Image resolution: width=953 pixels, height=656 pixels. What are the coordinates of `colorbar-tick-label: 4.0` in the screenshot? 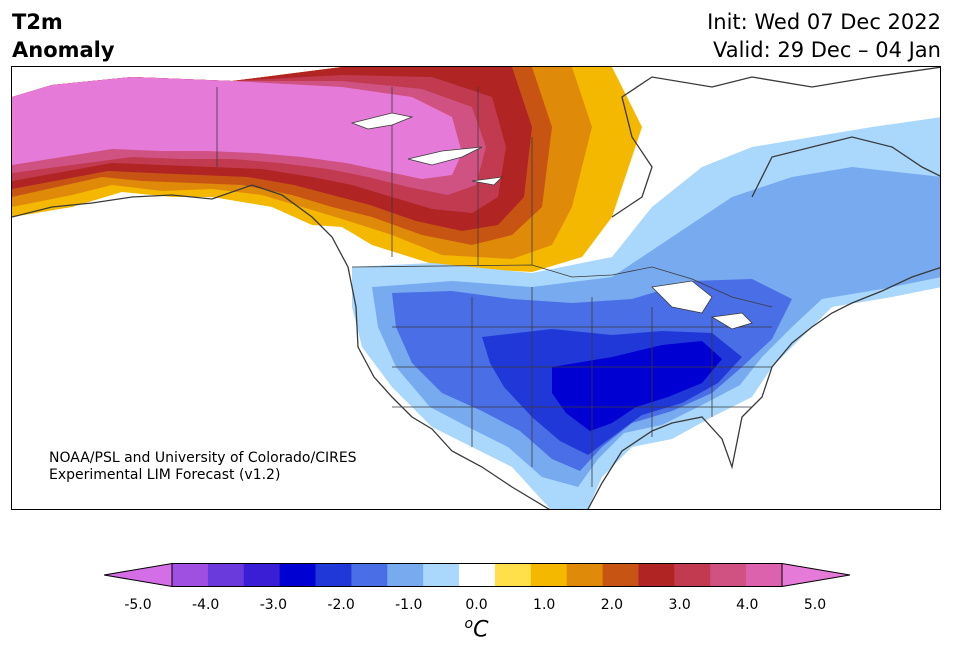 It's located at (747, 605).